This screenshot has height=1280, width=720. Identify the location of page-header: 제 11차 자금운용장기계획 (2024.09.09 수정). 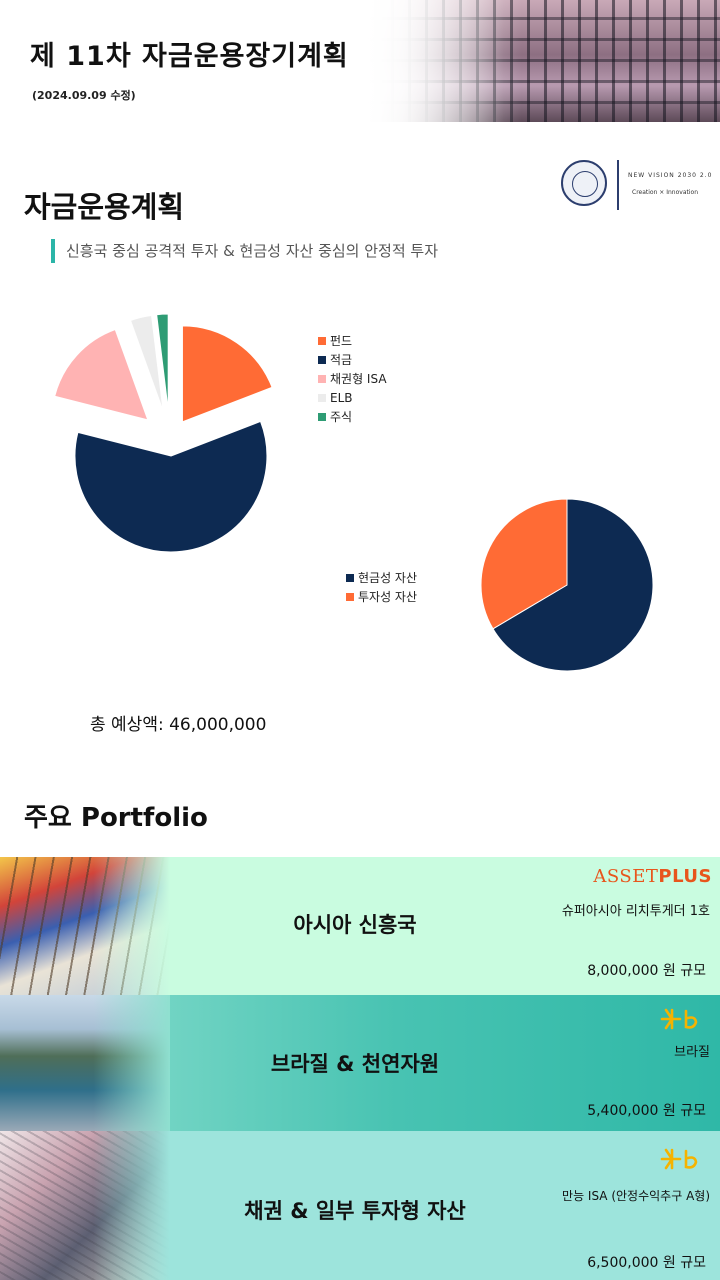
(360, 61).